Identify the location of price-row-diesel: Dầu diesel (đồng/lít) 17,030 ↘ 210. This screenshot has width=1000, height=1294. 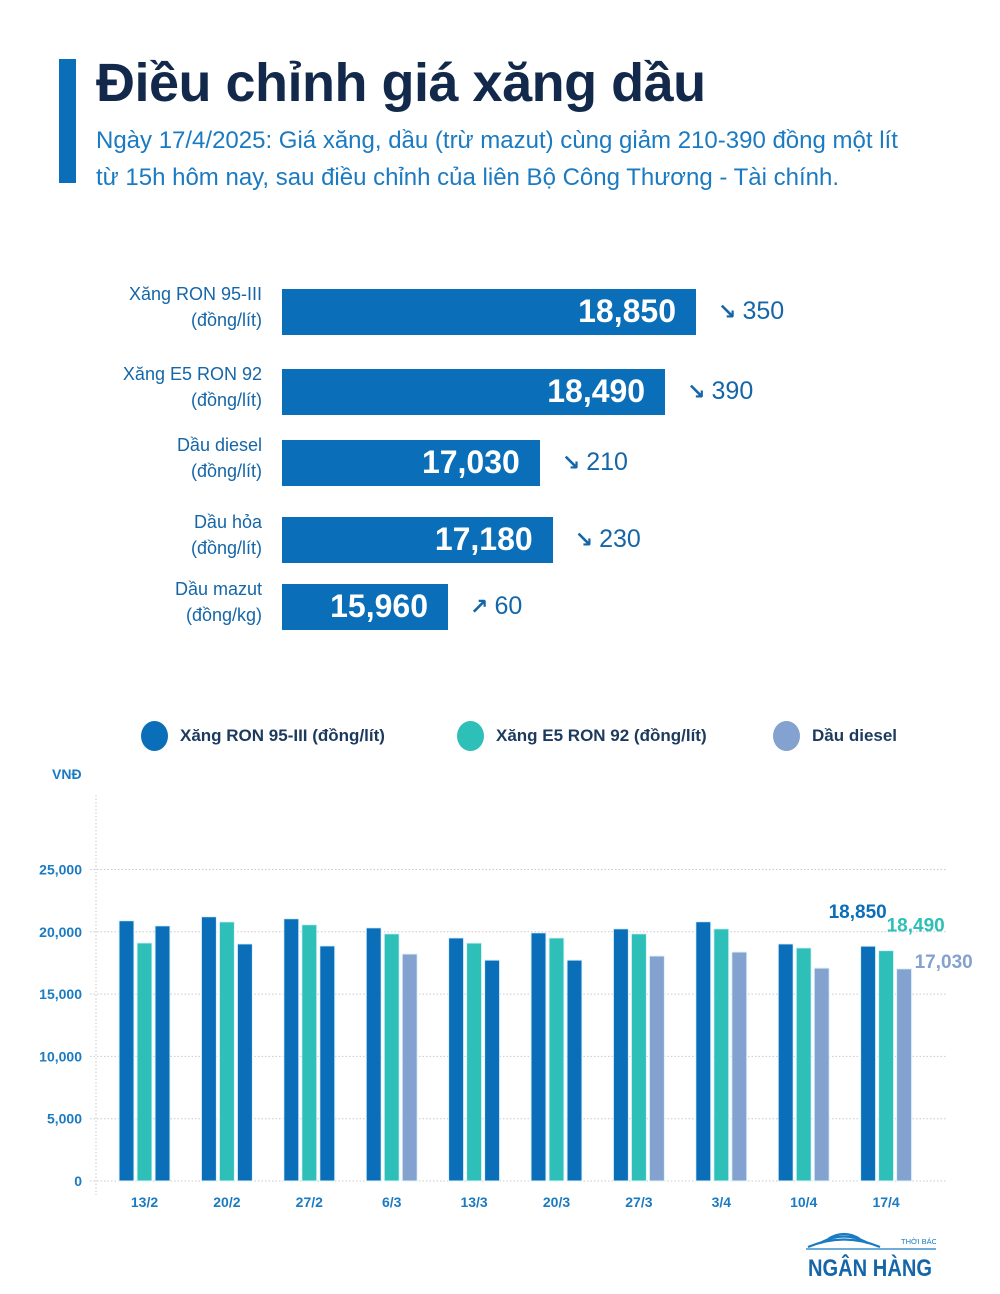
(500, 461).